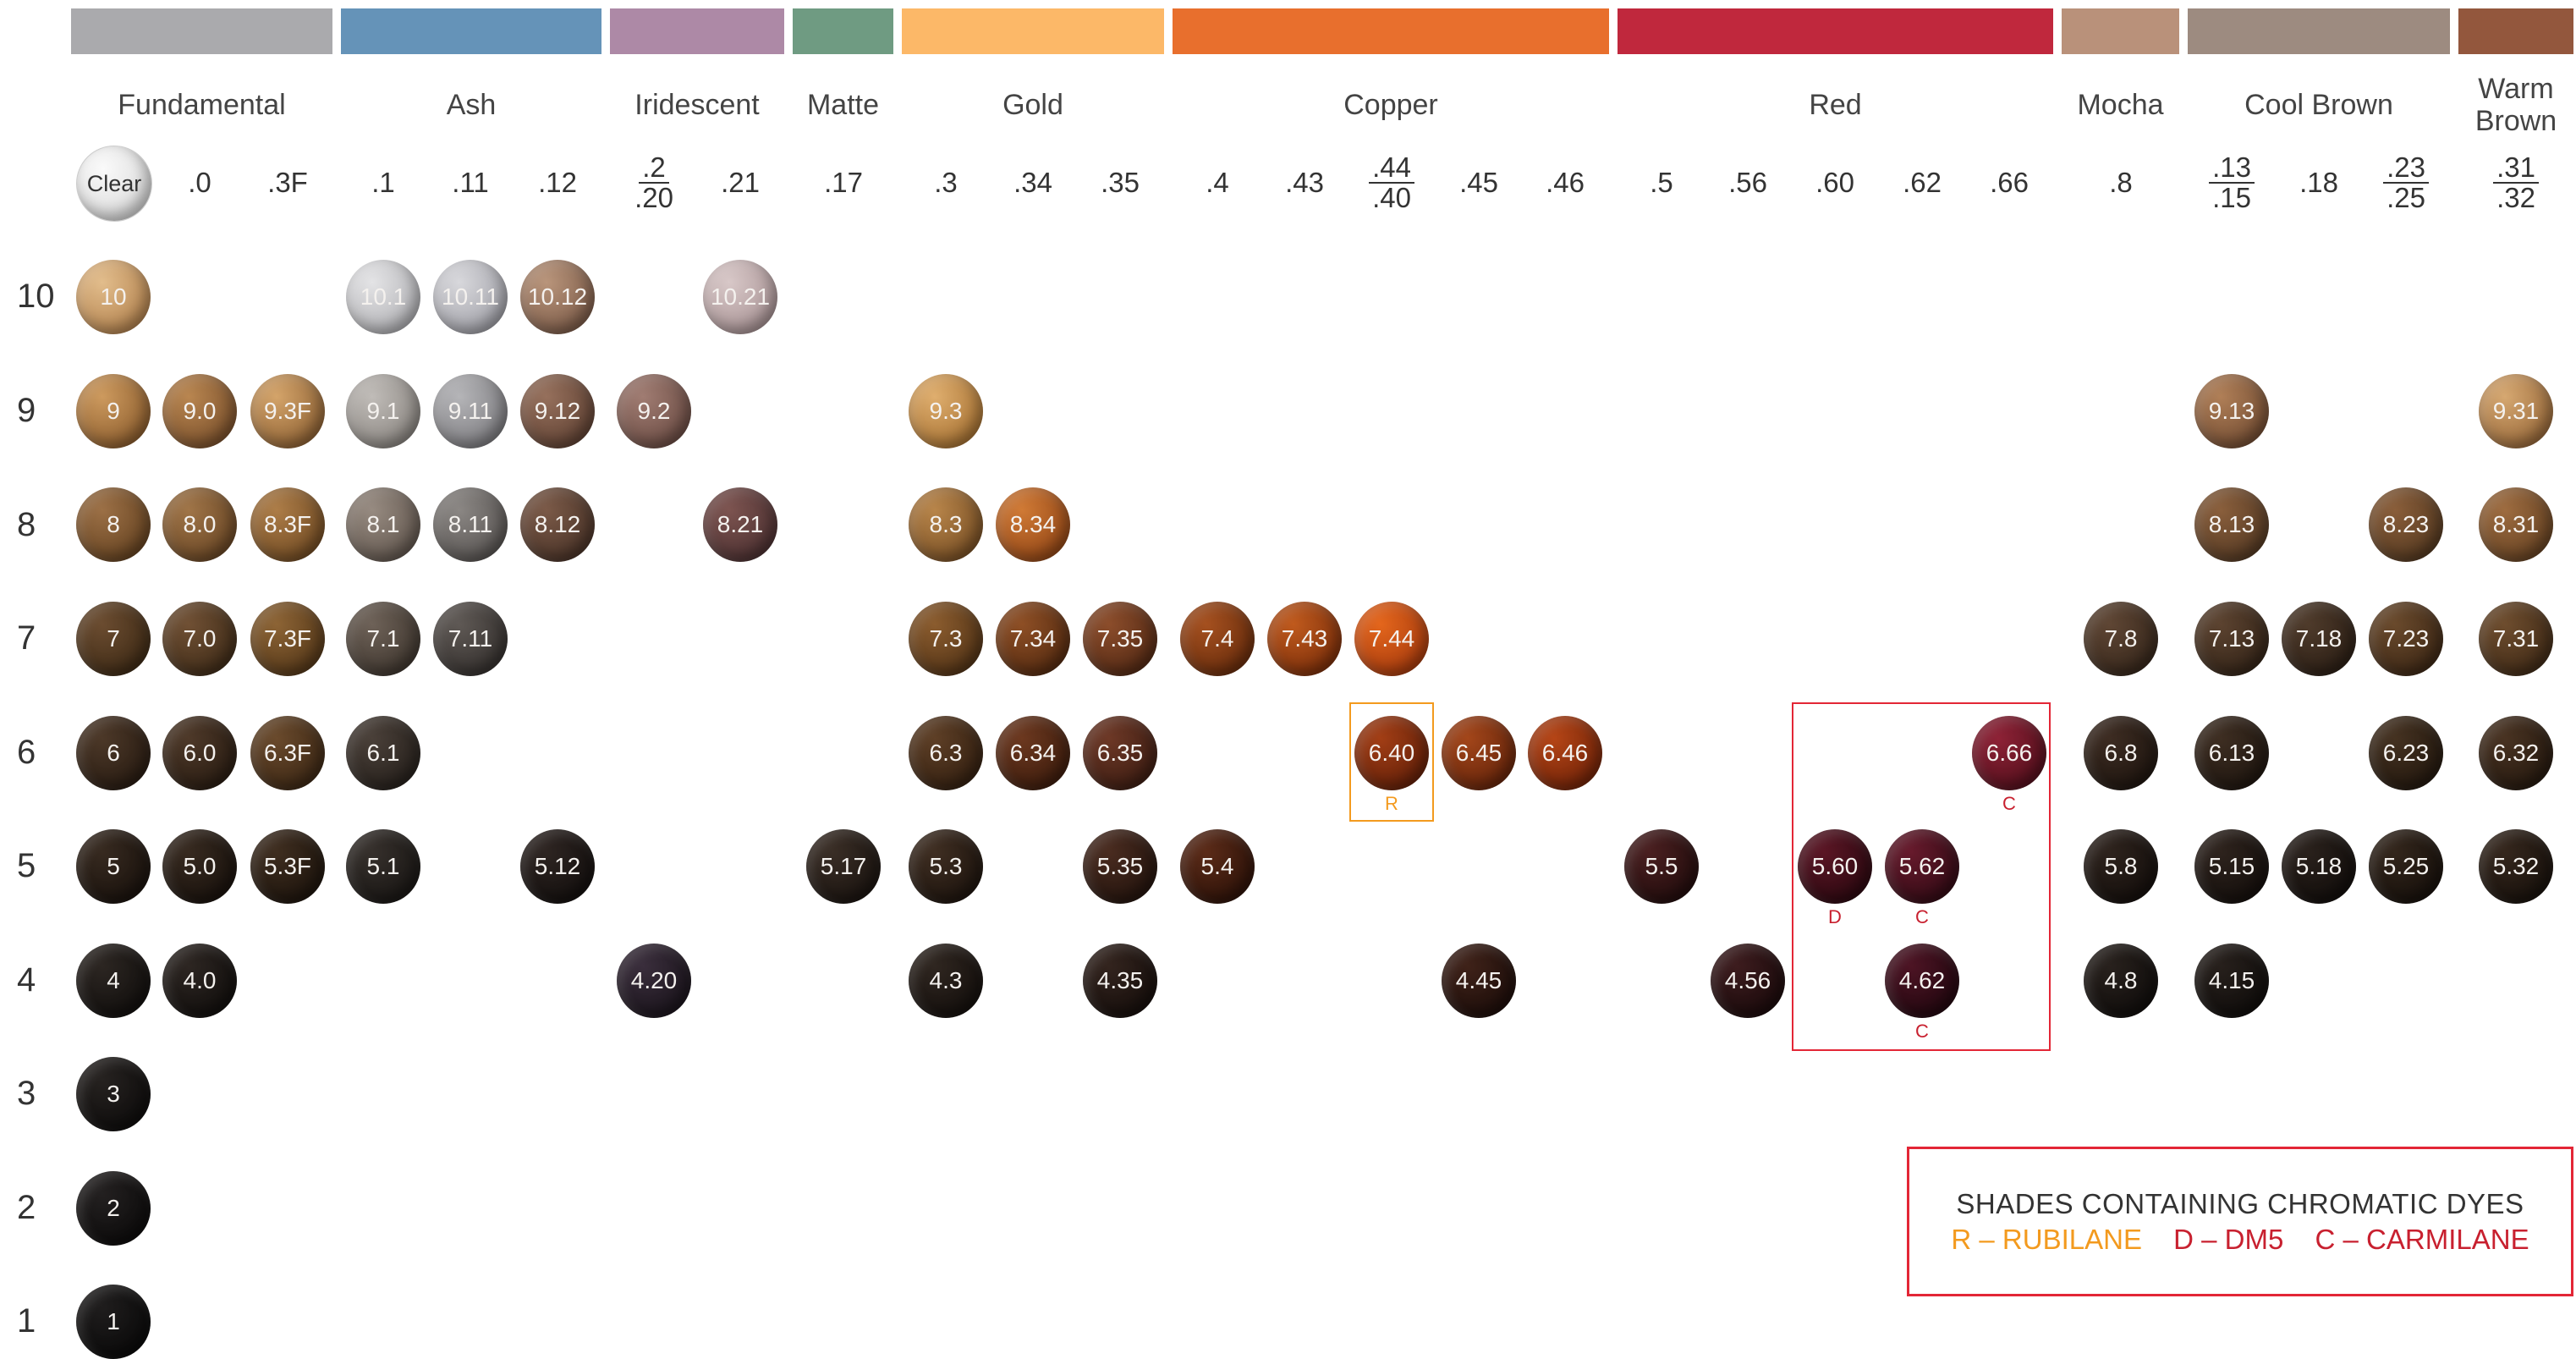 The width and height of the screenshot is (2576, 1359). Describe the element at coordinates (200, 639) in the screenshot. I see `shade-swatch: 7.0` at that location.